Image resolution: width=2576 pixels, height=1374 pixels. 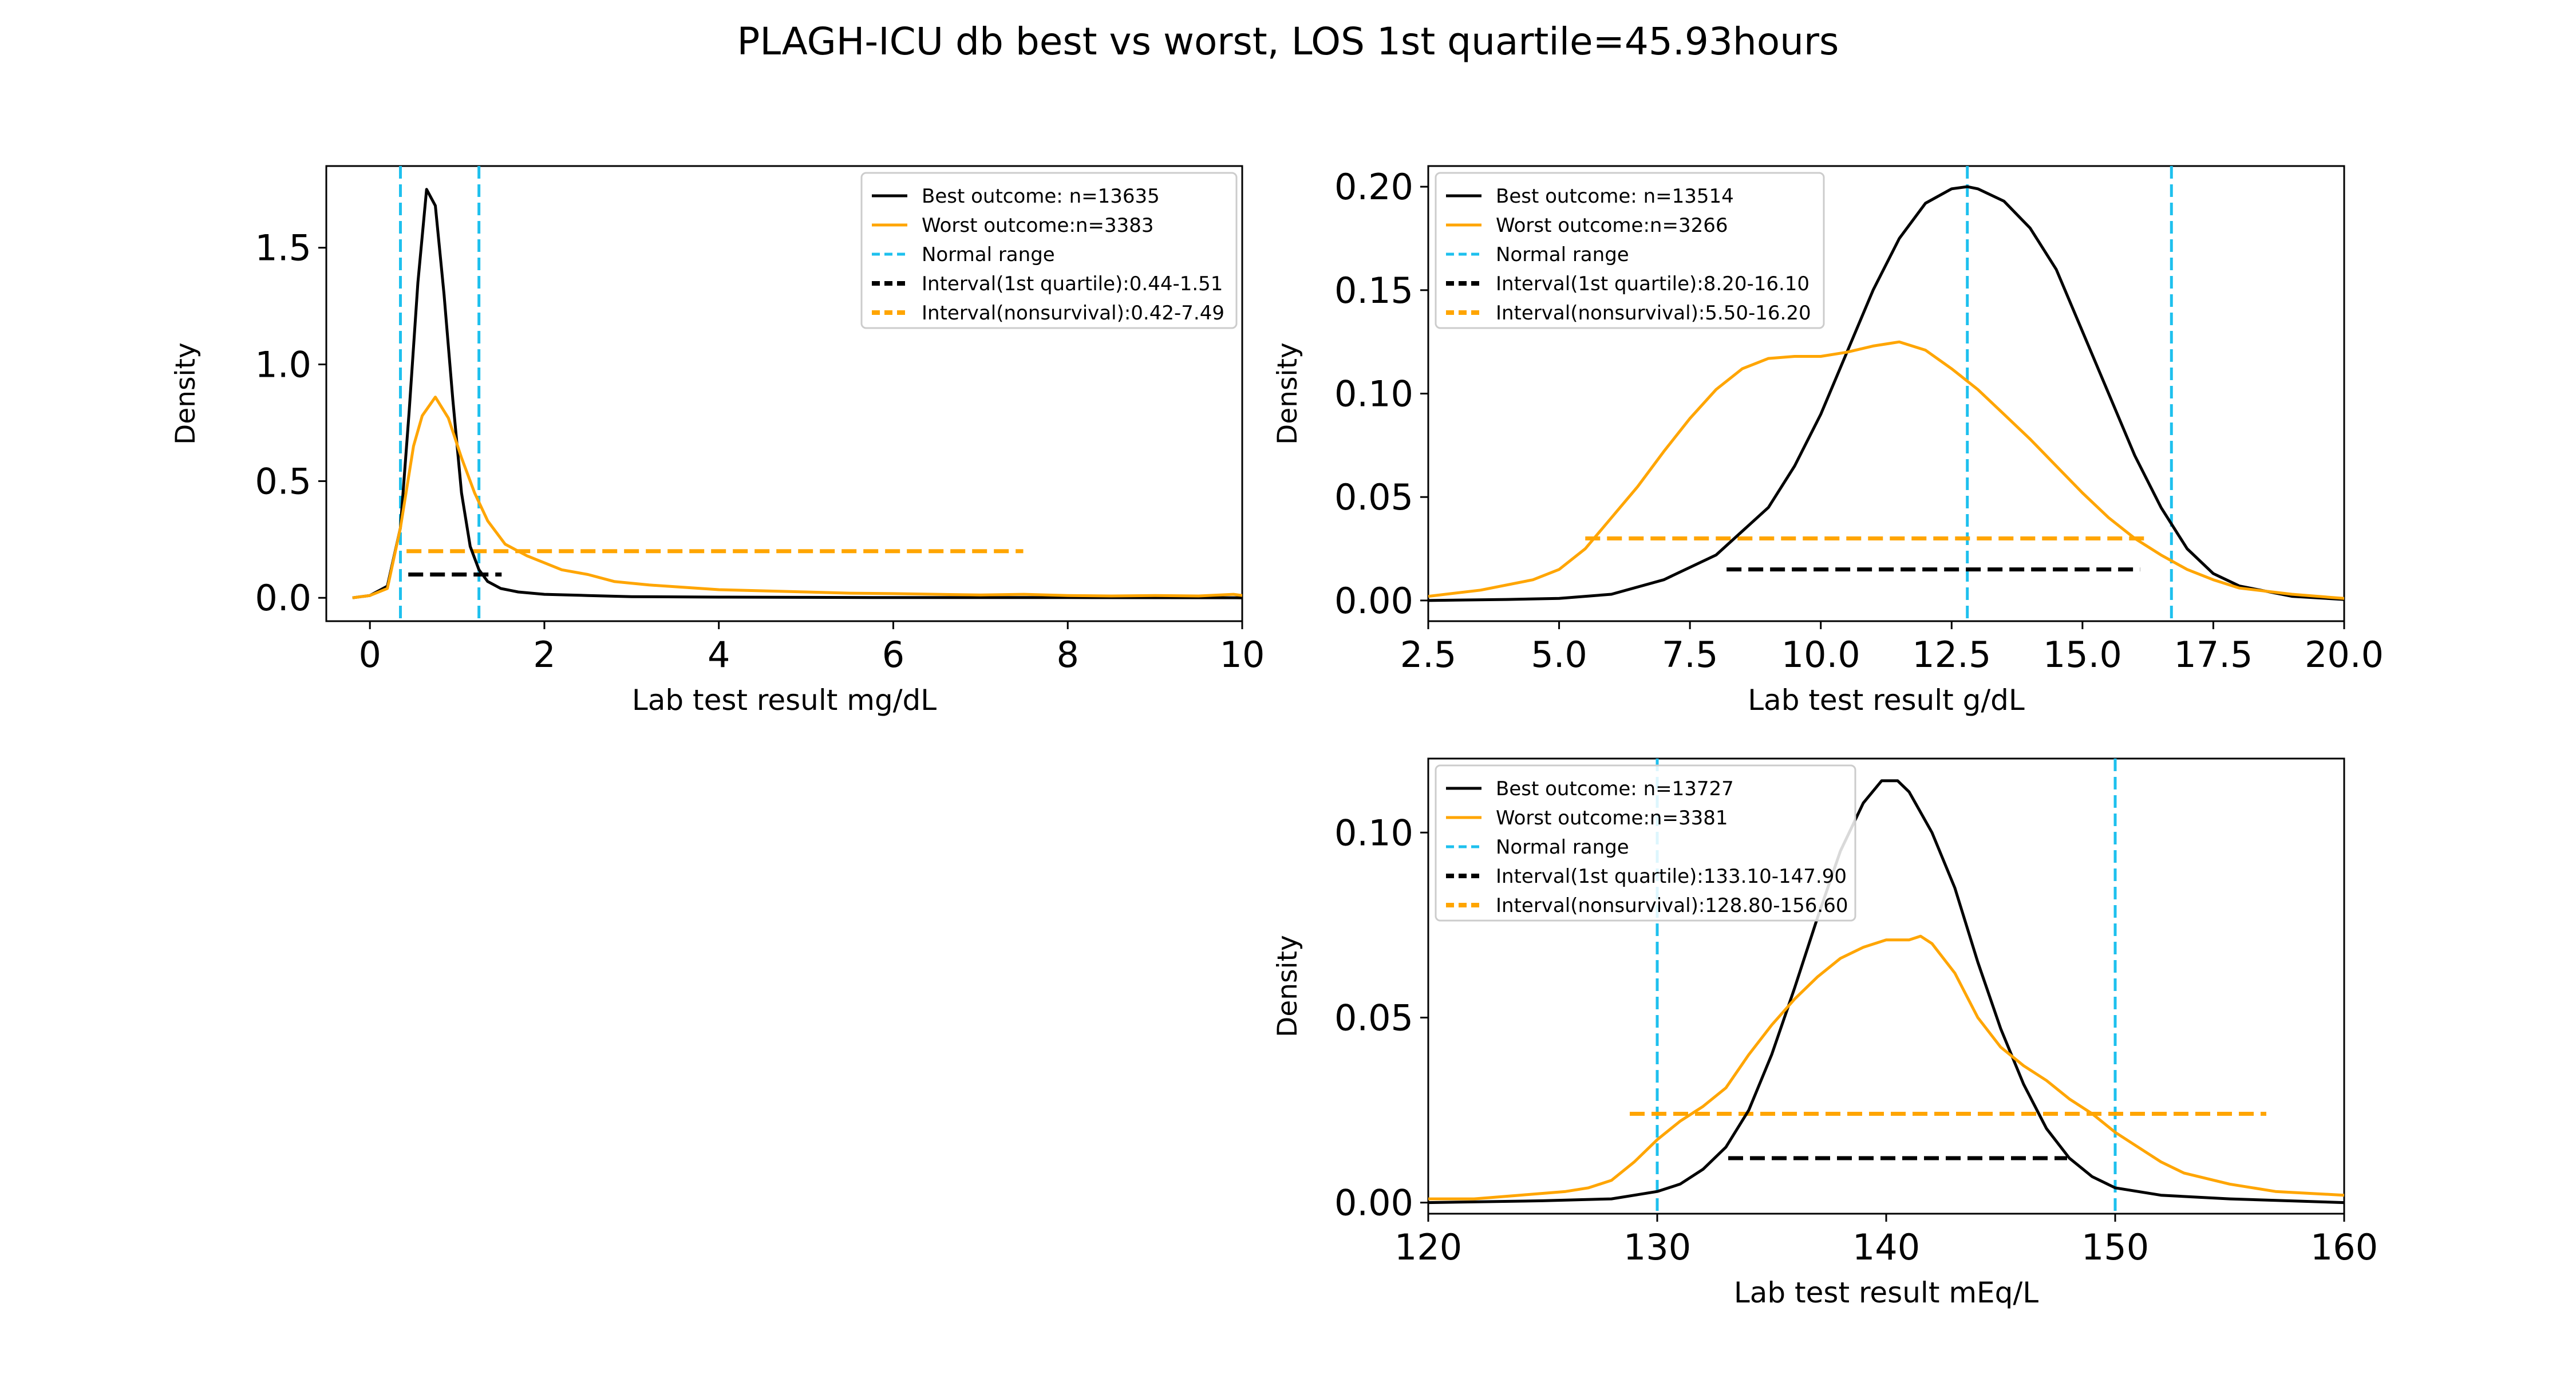 What do you see at coordinates (1652, 284) in the screenshot?
I see `legend-label: Interval(1st quartile):8.20-16.10` at bounding box center [1652, 284].